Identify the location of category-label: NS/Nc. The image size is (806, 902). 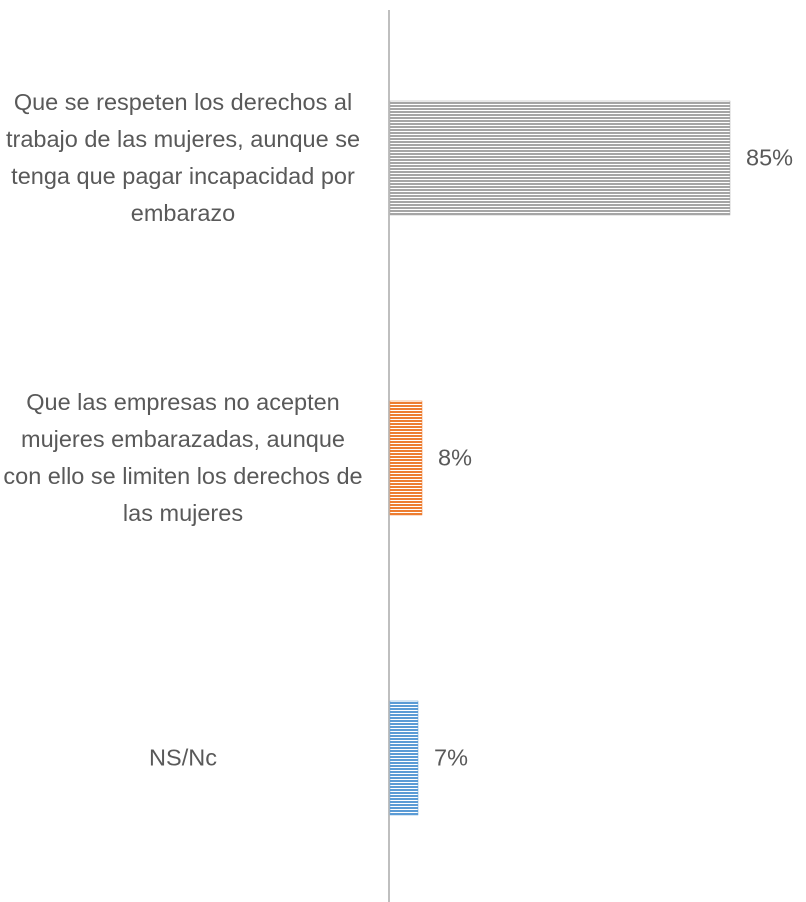
(183, 757).